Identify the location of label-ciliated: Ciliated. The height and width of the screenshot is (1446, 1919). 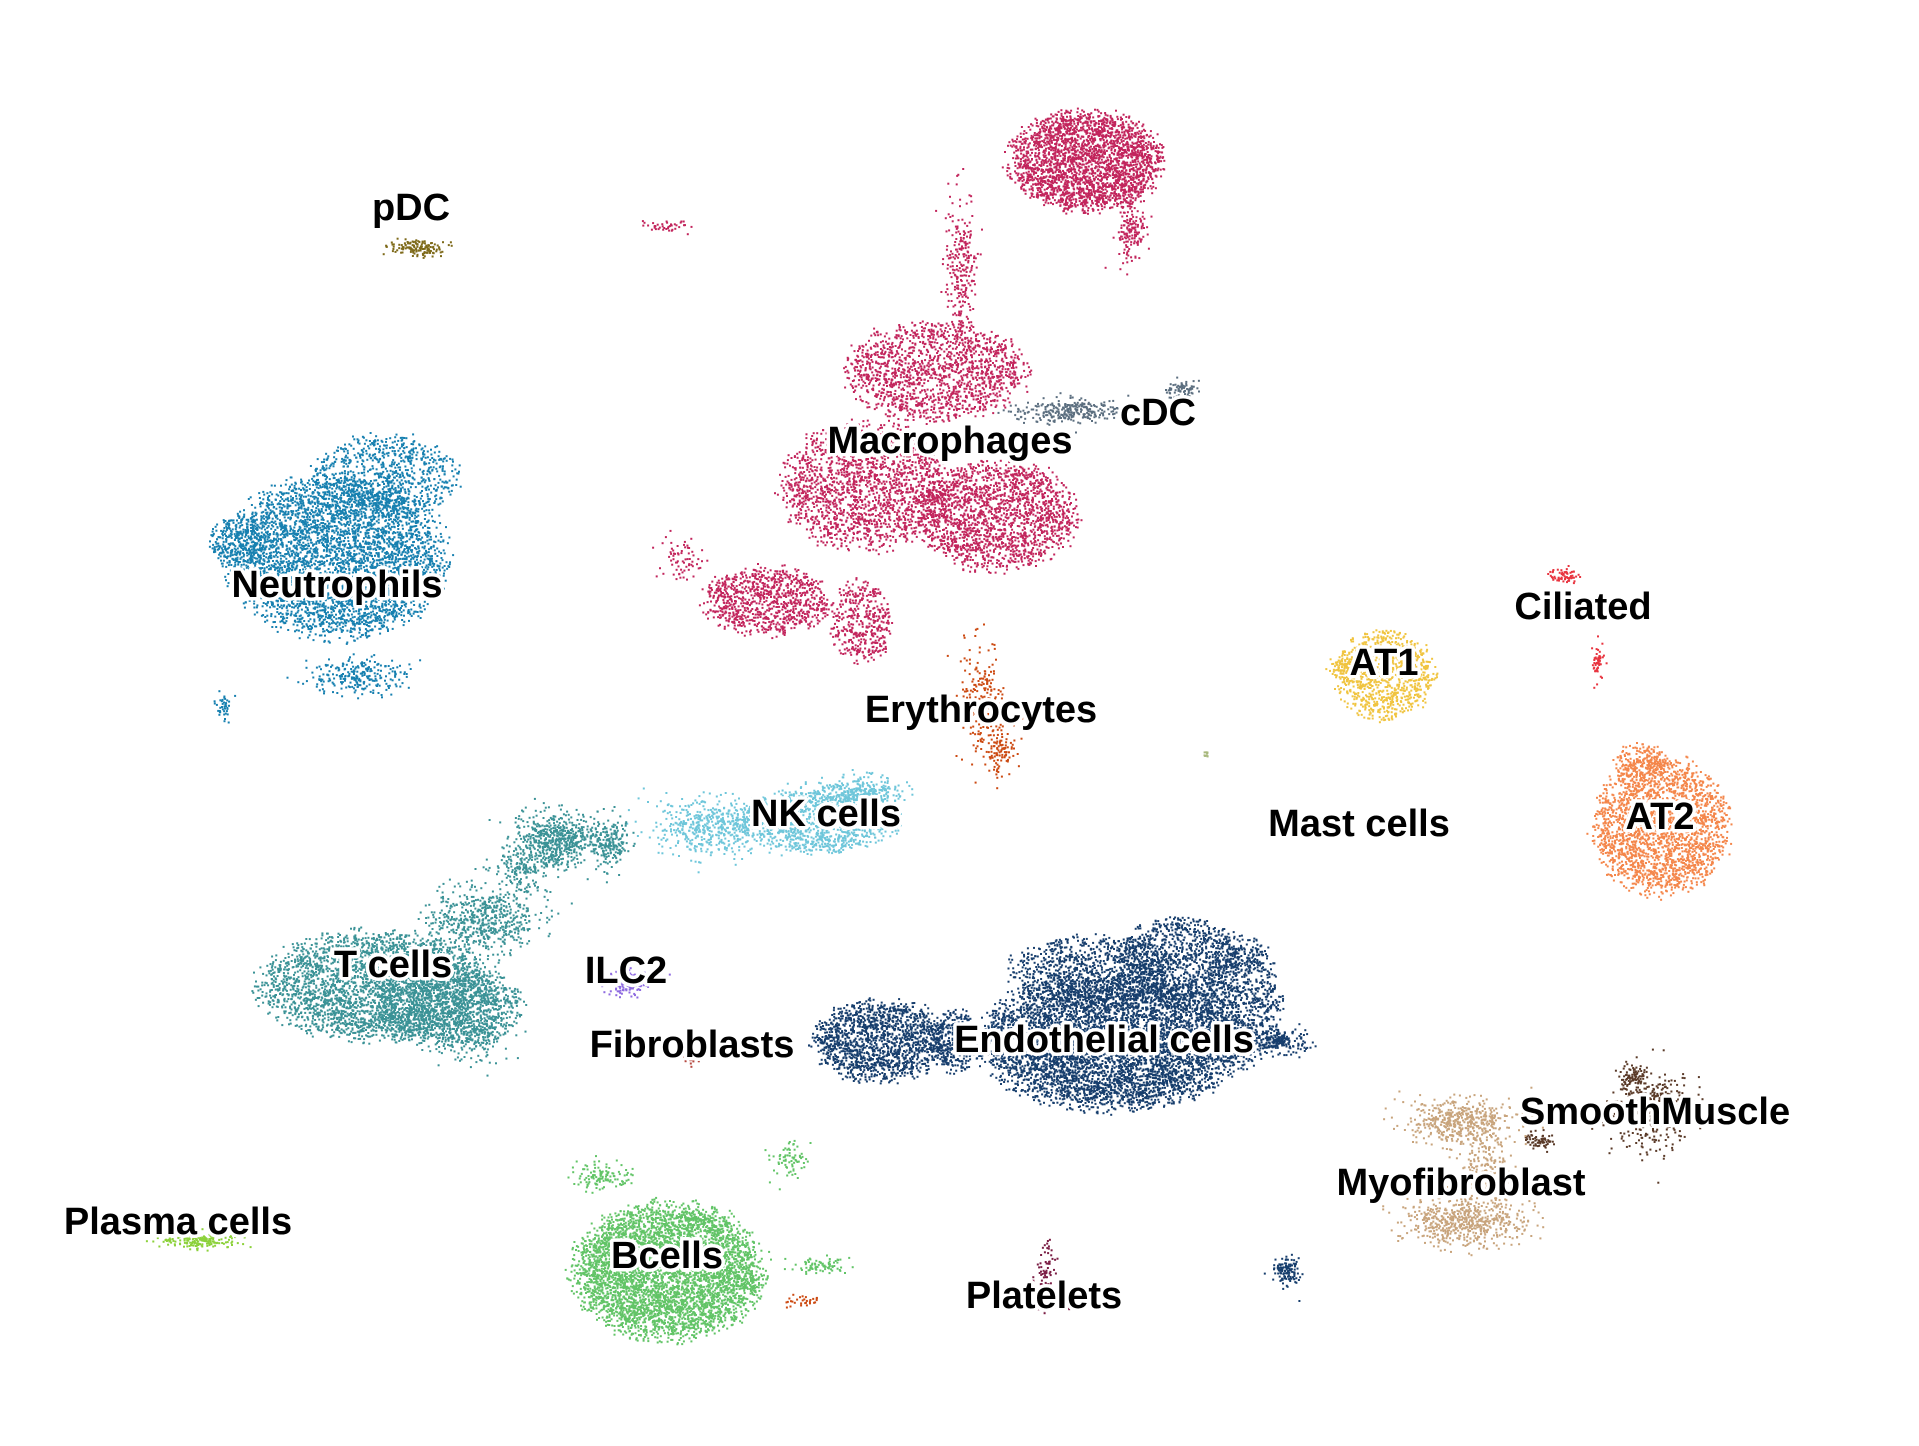
(1582, 607).